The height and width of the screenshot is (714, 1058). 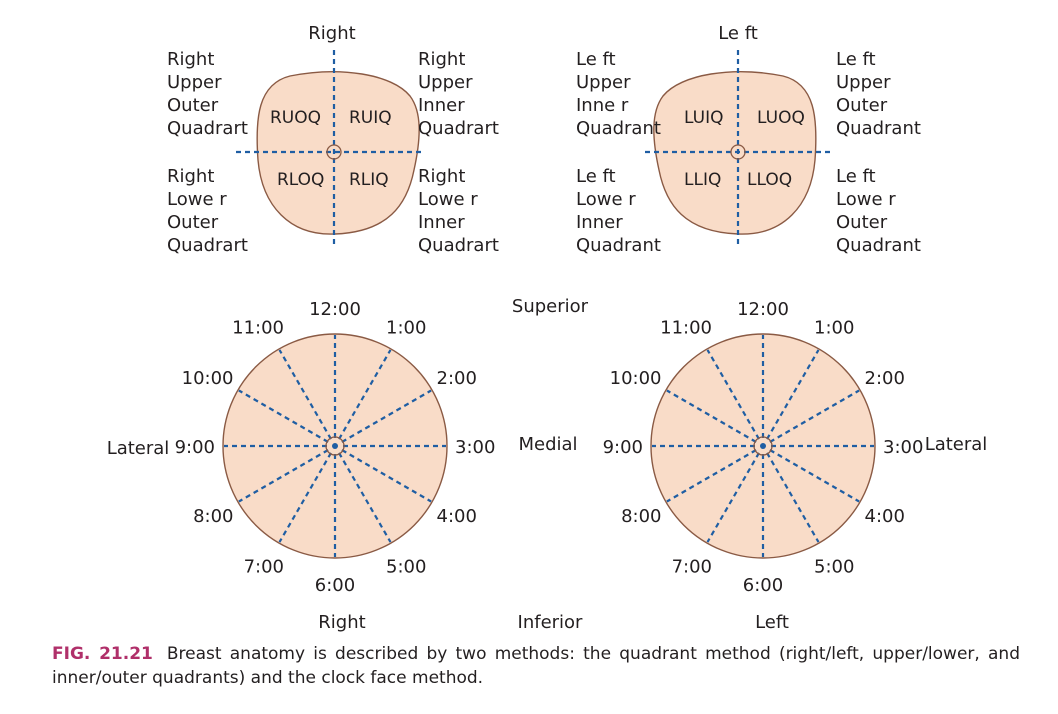 What do you see at coordinates (956, 444) in the screenshot?
I see `left-lateral-label: Lateral` at bounding box center [956, 444].